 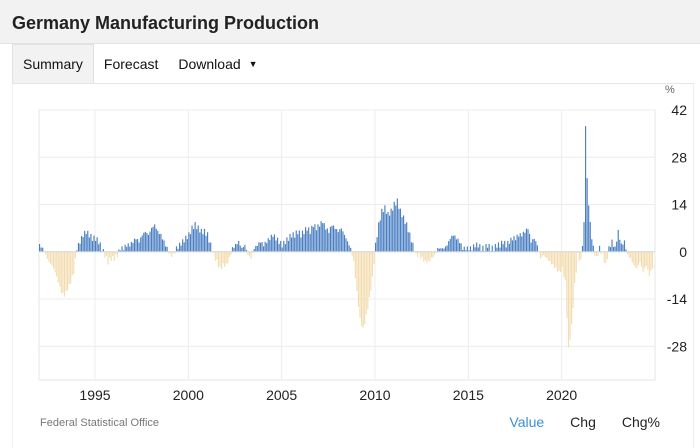 I want to click on x-tick-label: 2015, so click(x=468, y=395).